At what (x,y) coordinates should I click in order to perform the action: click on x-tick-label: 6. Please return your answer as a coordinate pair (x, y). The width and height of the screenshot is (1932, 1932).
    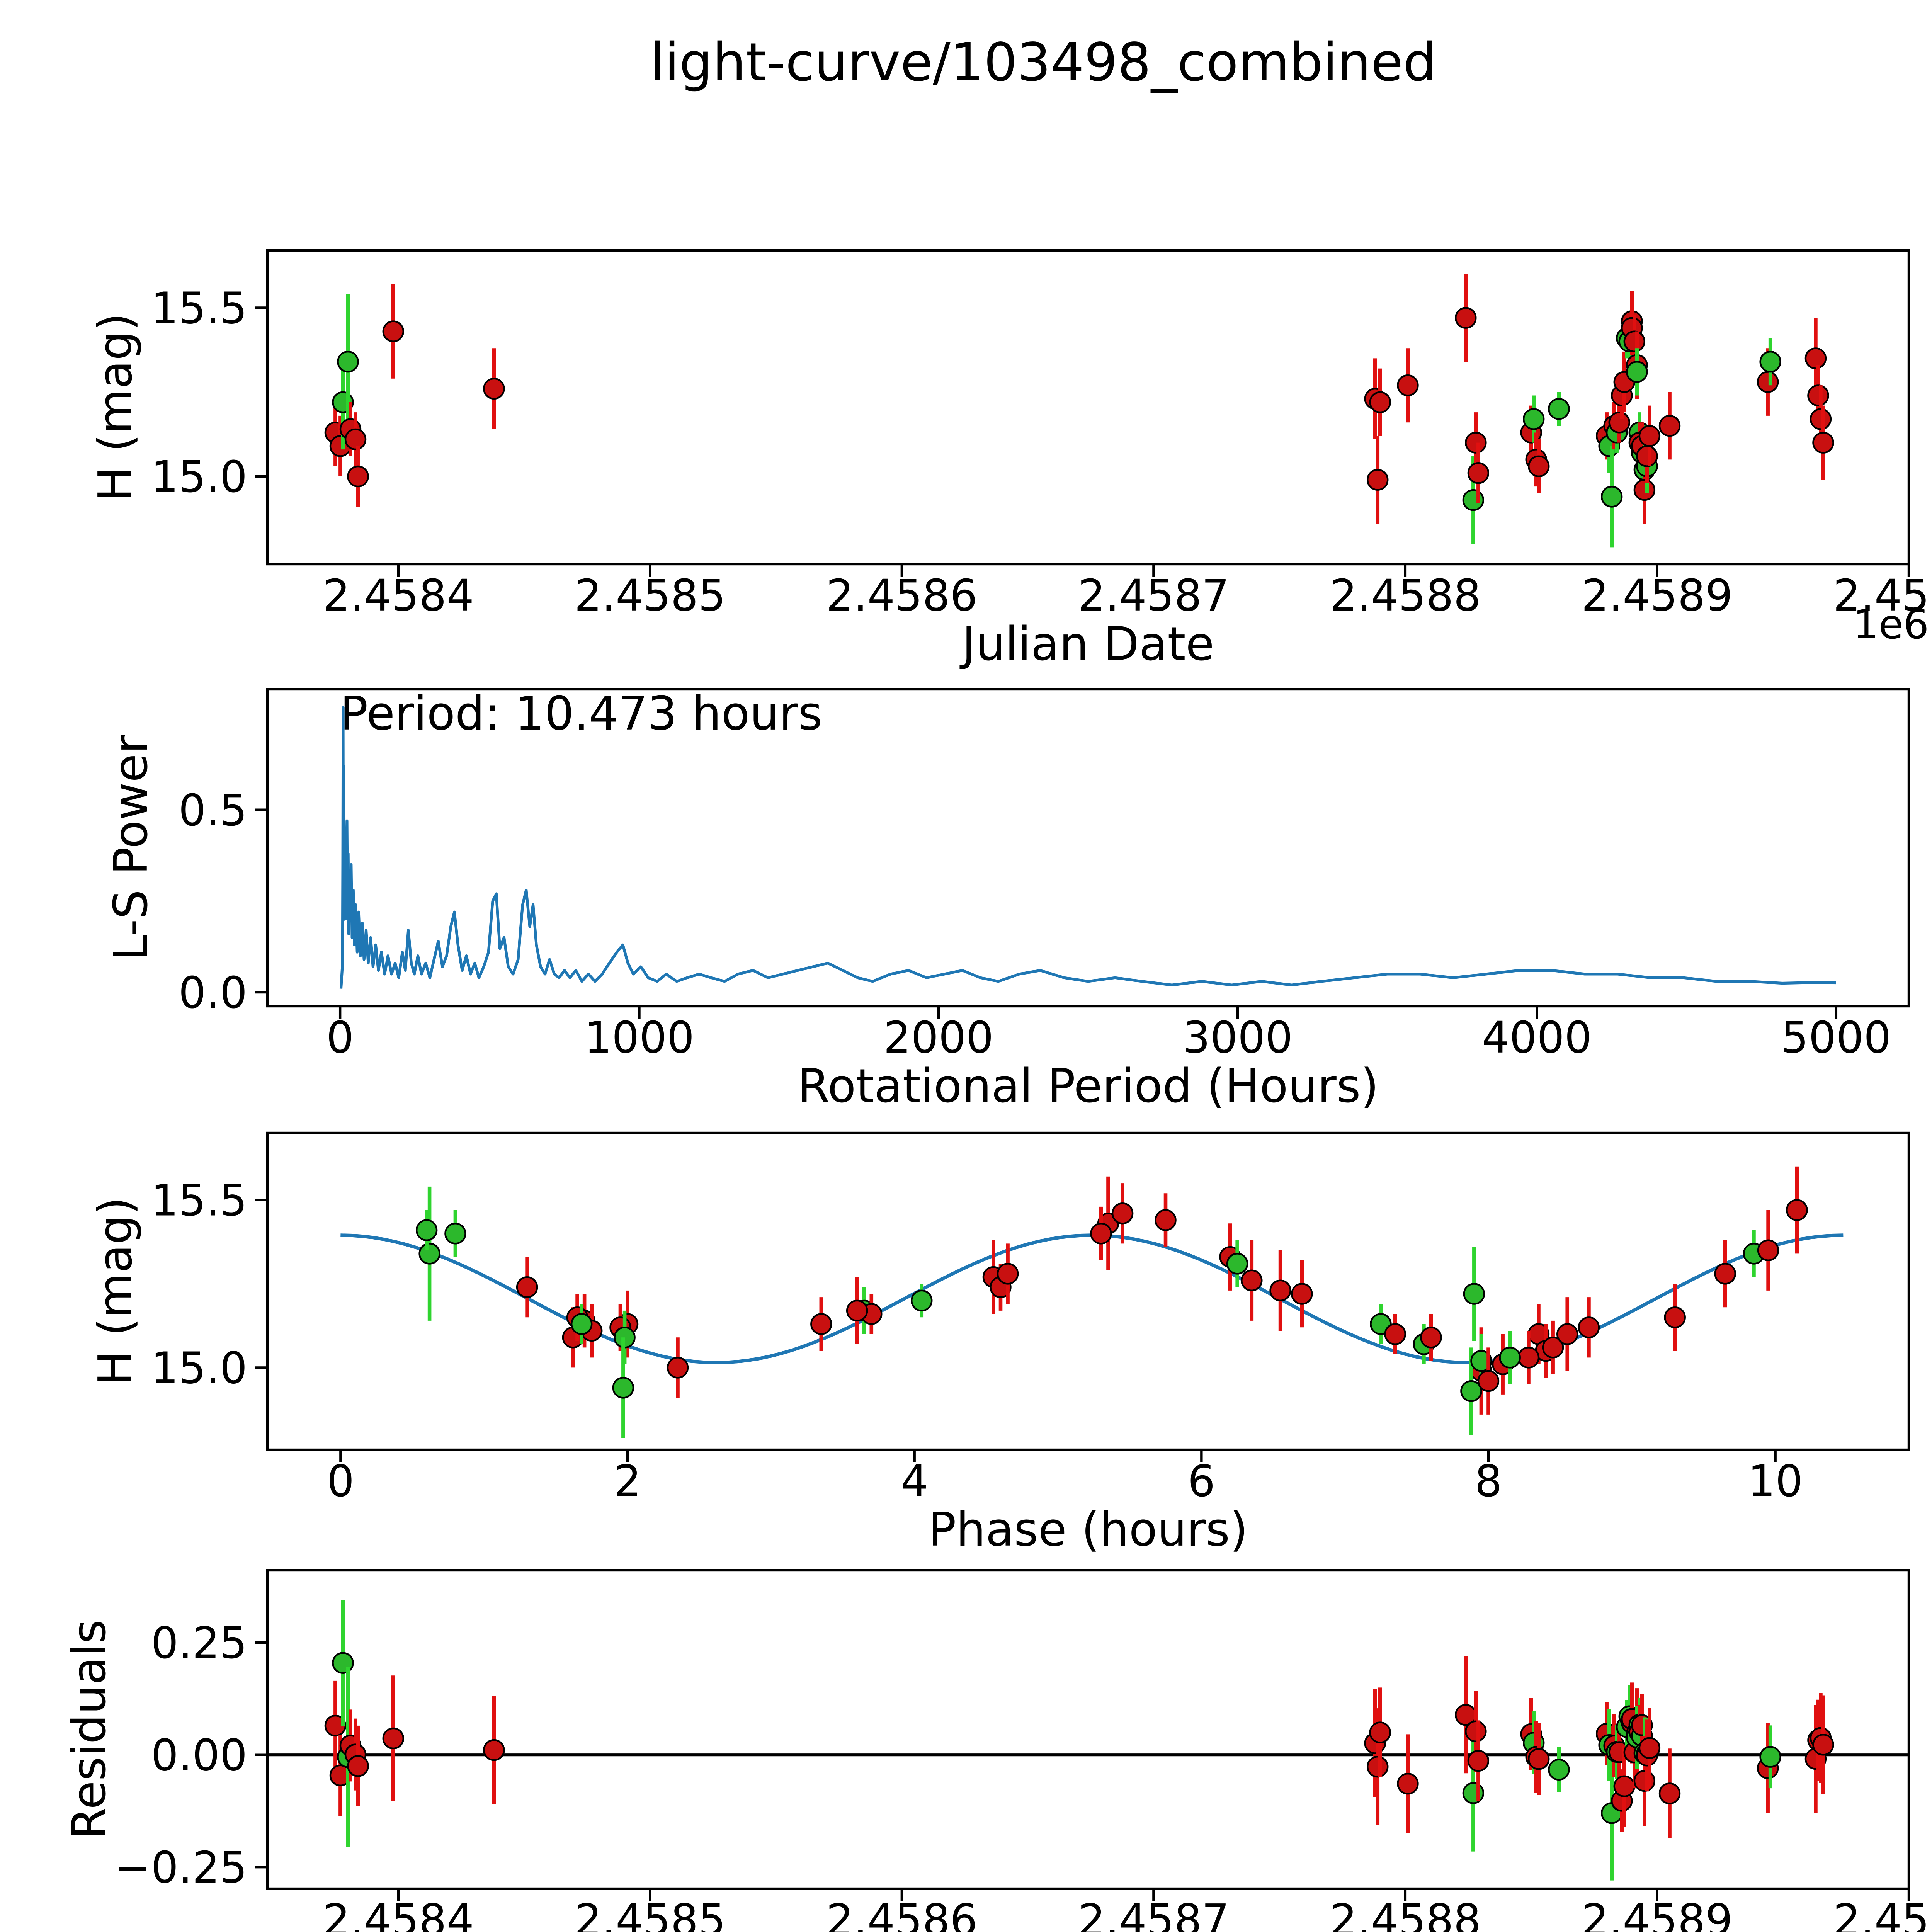
    Looking at the image, I should click on (1201, 1482).